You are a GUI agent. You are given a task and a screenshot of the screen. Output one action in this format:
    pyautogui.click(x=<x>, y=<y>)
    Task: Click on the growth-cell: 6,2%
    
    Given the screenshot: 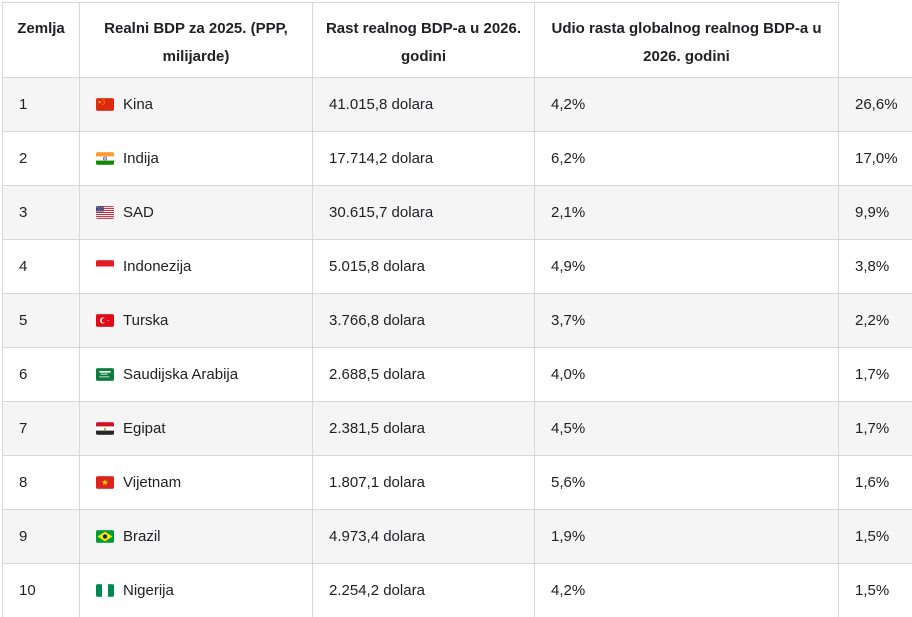 What is the action you would take?
    pyautogui.click(x=686, y=158)
    